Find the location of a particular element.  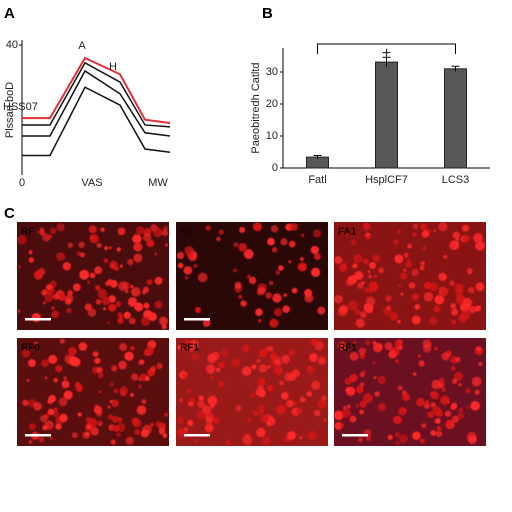

image-bg is located at coordinates (252, 392).